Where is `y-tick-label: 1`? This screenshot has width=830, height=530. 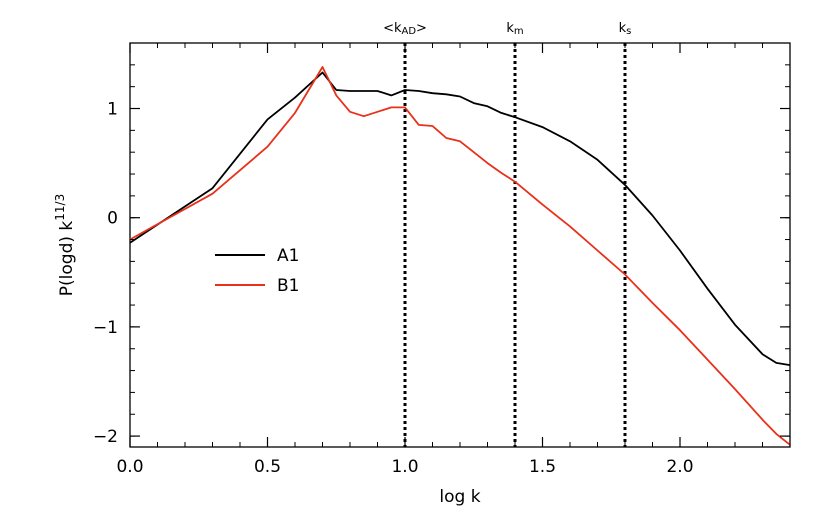
y-tick-label: 1 is located at coordinates (112, 110).